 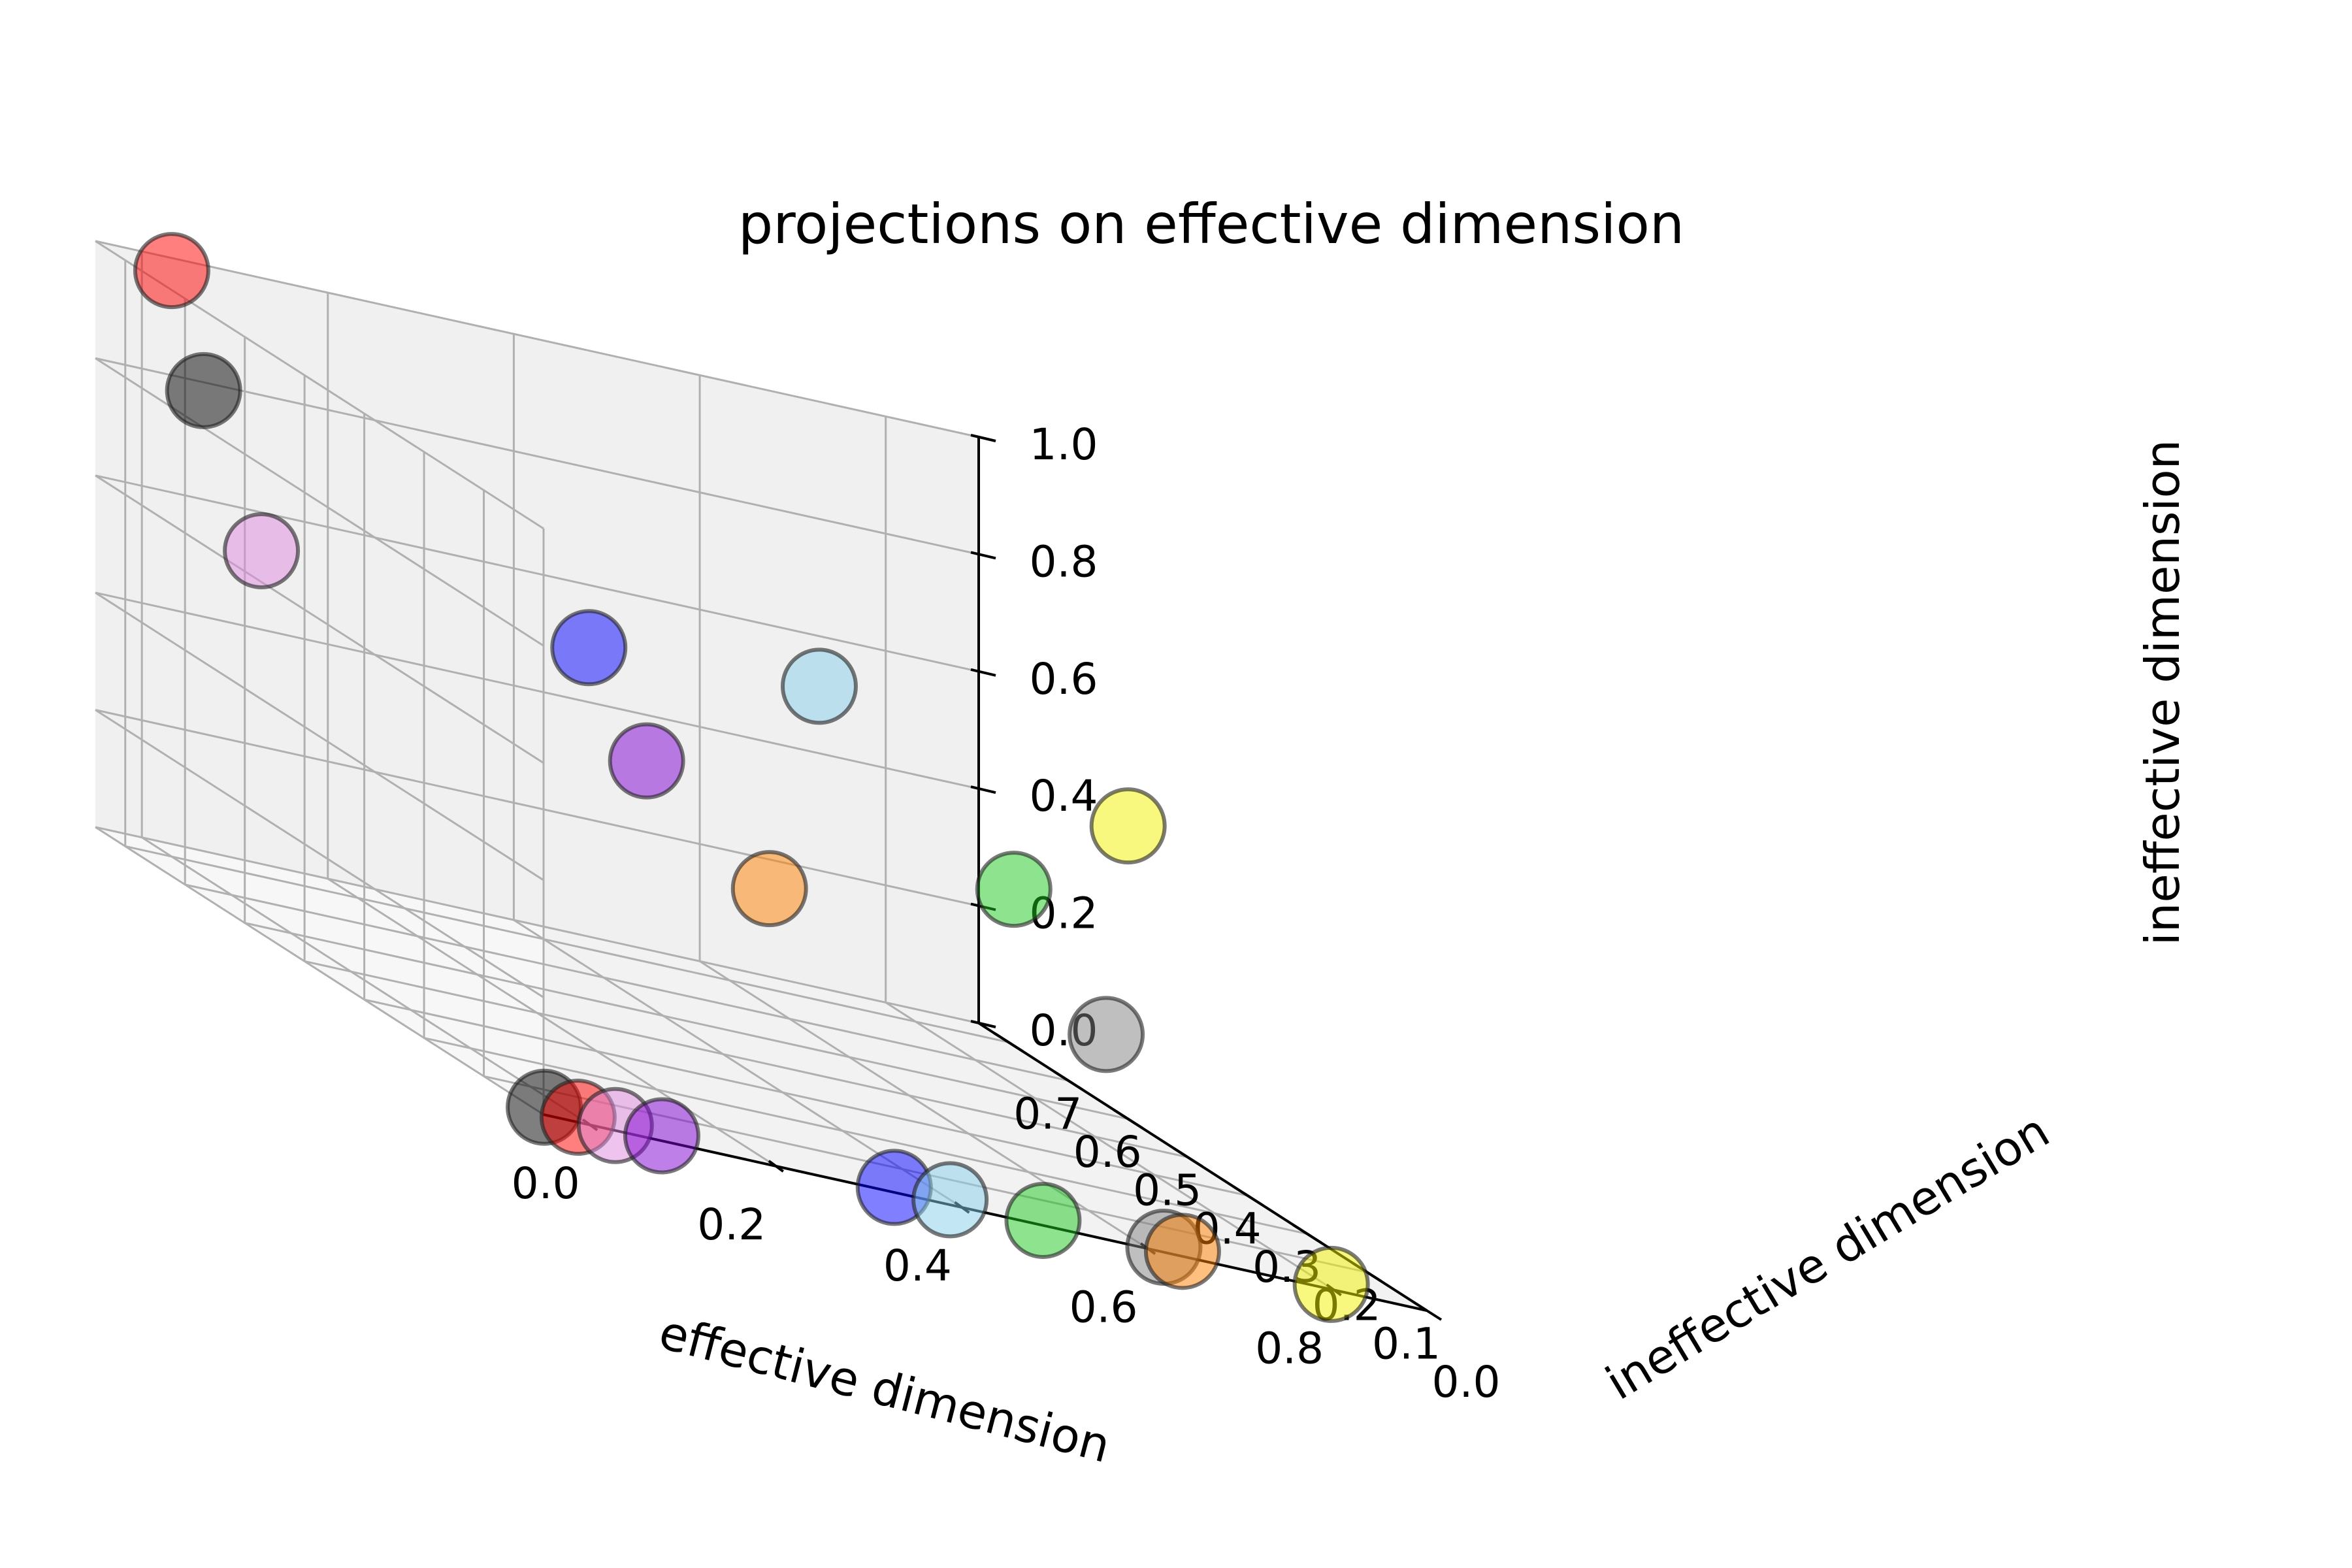 What do you see at coordinates (1107, 1152) in the screenshot?
I see `y-tick-label: 0.6` at bounding box center [1107, 1152].